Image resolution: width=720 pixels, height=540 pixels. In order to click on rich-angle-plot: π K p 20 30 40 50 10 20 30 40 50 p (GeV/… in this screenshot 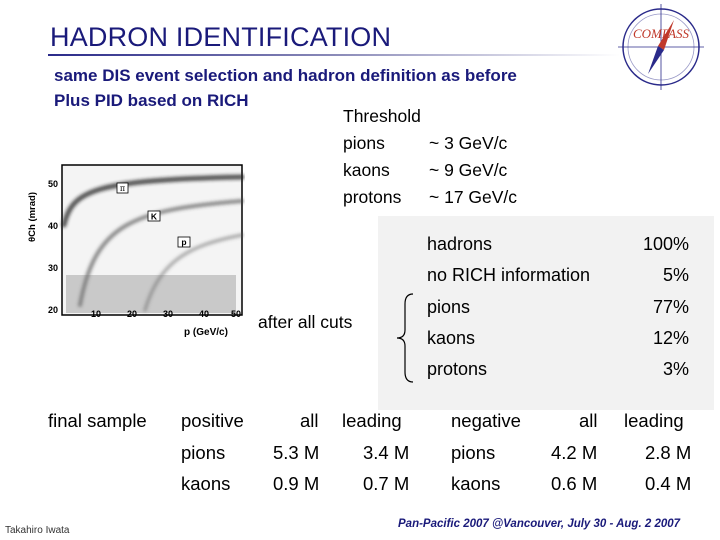, I will do `click(132, 250)`.